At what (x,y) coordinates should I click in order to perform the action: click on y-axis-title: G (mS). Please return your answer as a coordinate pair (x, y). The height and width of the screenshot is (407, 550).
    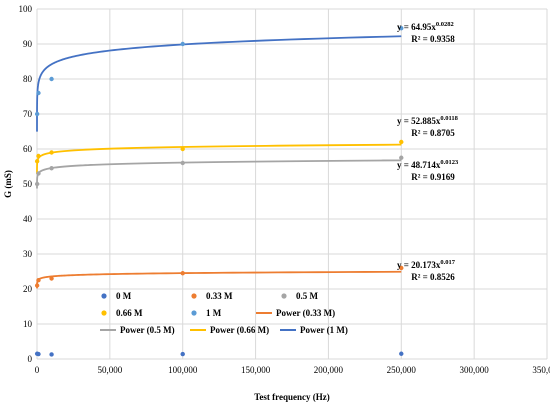
    Looking at the image, I should click on (8, 184).